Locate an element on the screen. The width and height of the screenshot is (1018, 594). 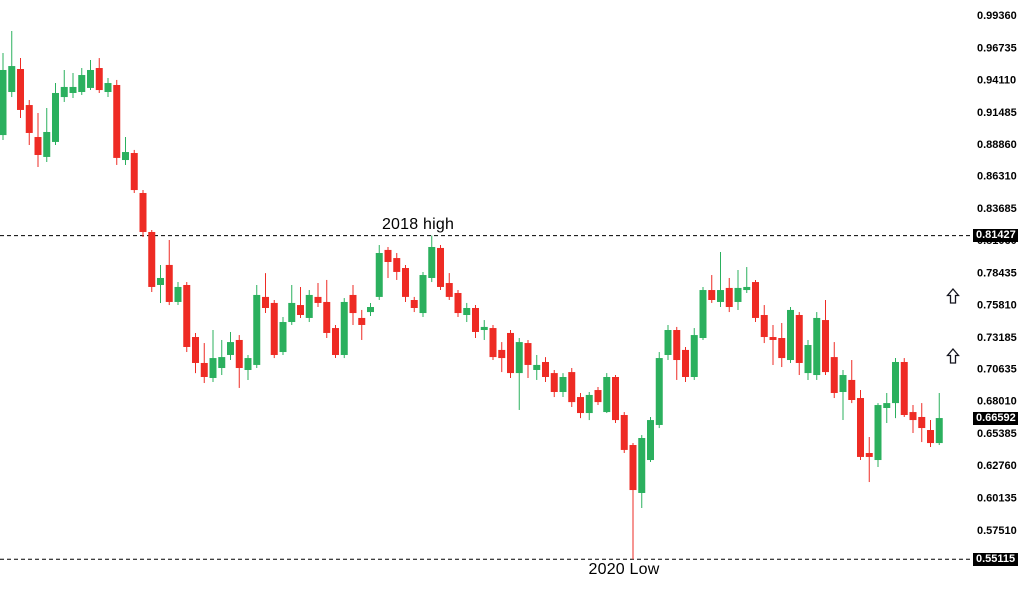
price-tick: 0.68010 is located at coordinates (997, 402).